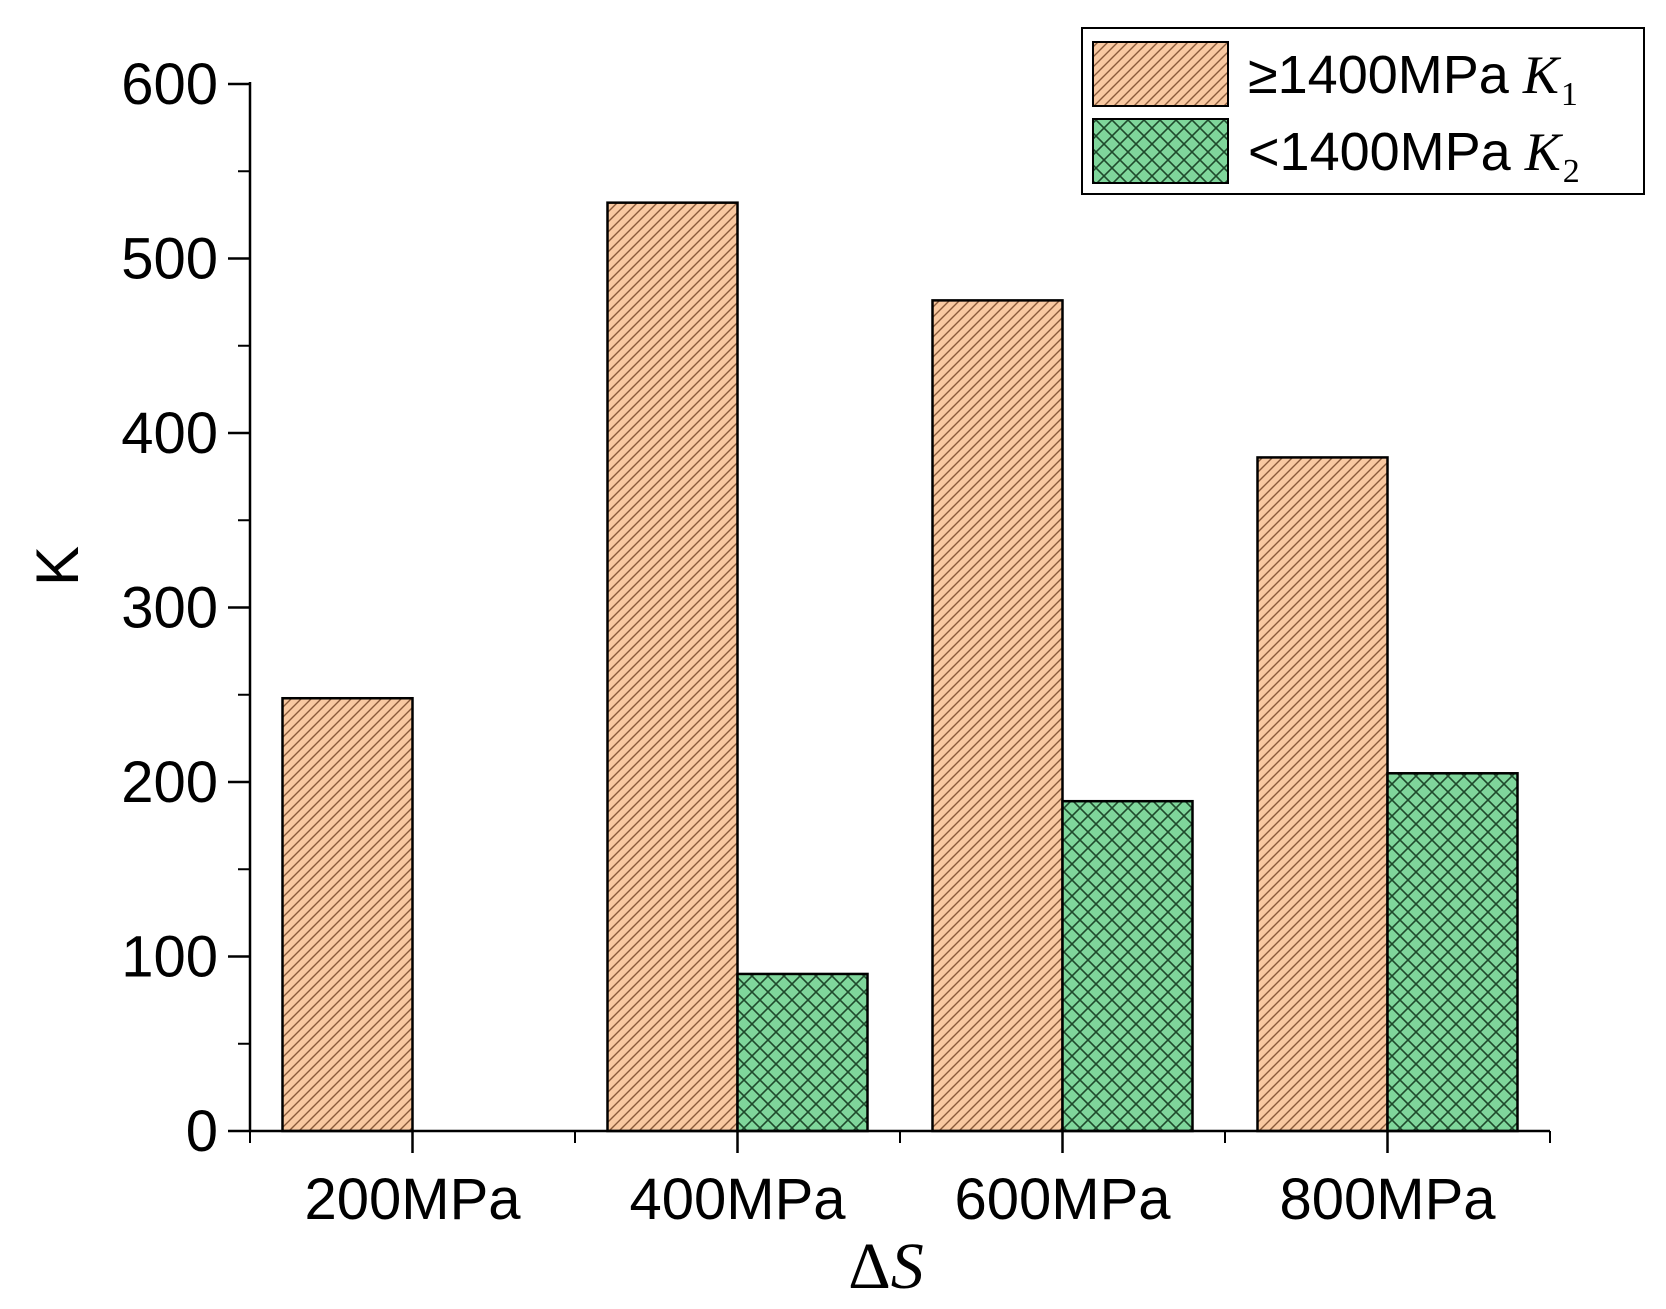  I want to click on bar-k2-400mpa, so click(802, 1052).